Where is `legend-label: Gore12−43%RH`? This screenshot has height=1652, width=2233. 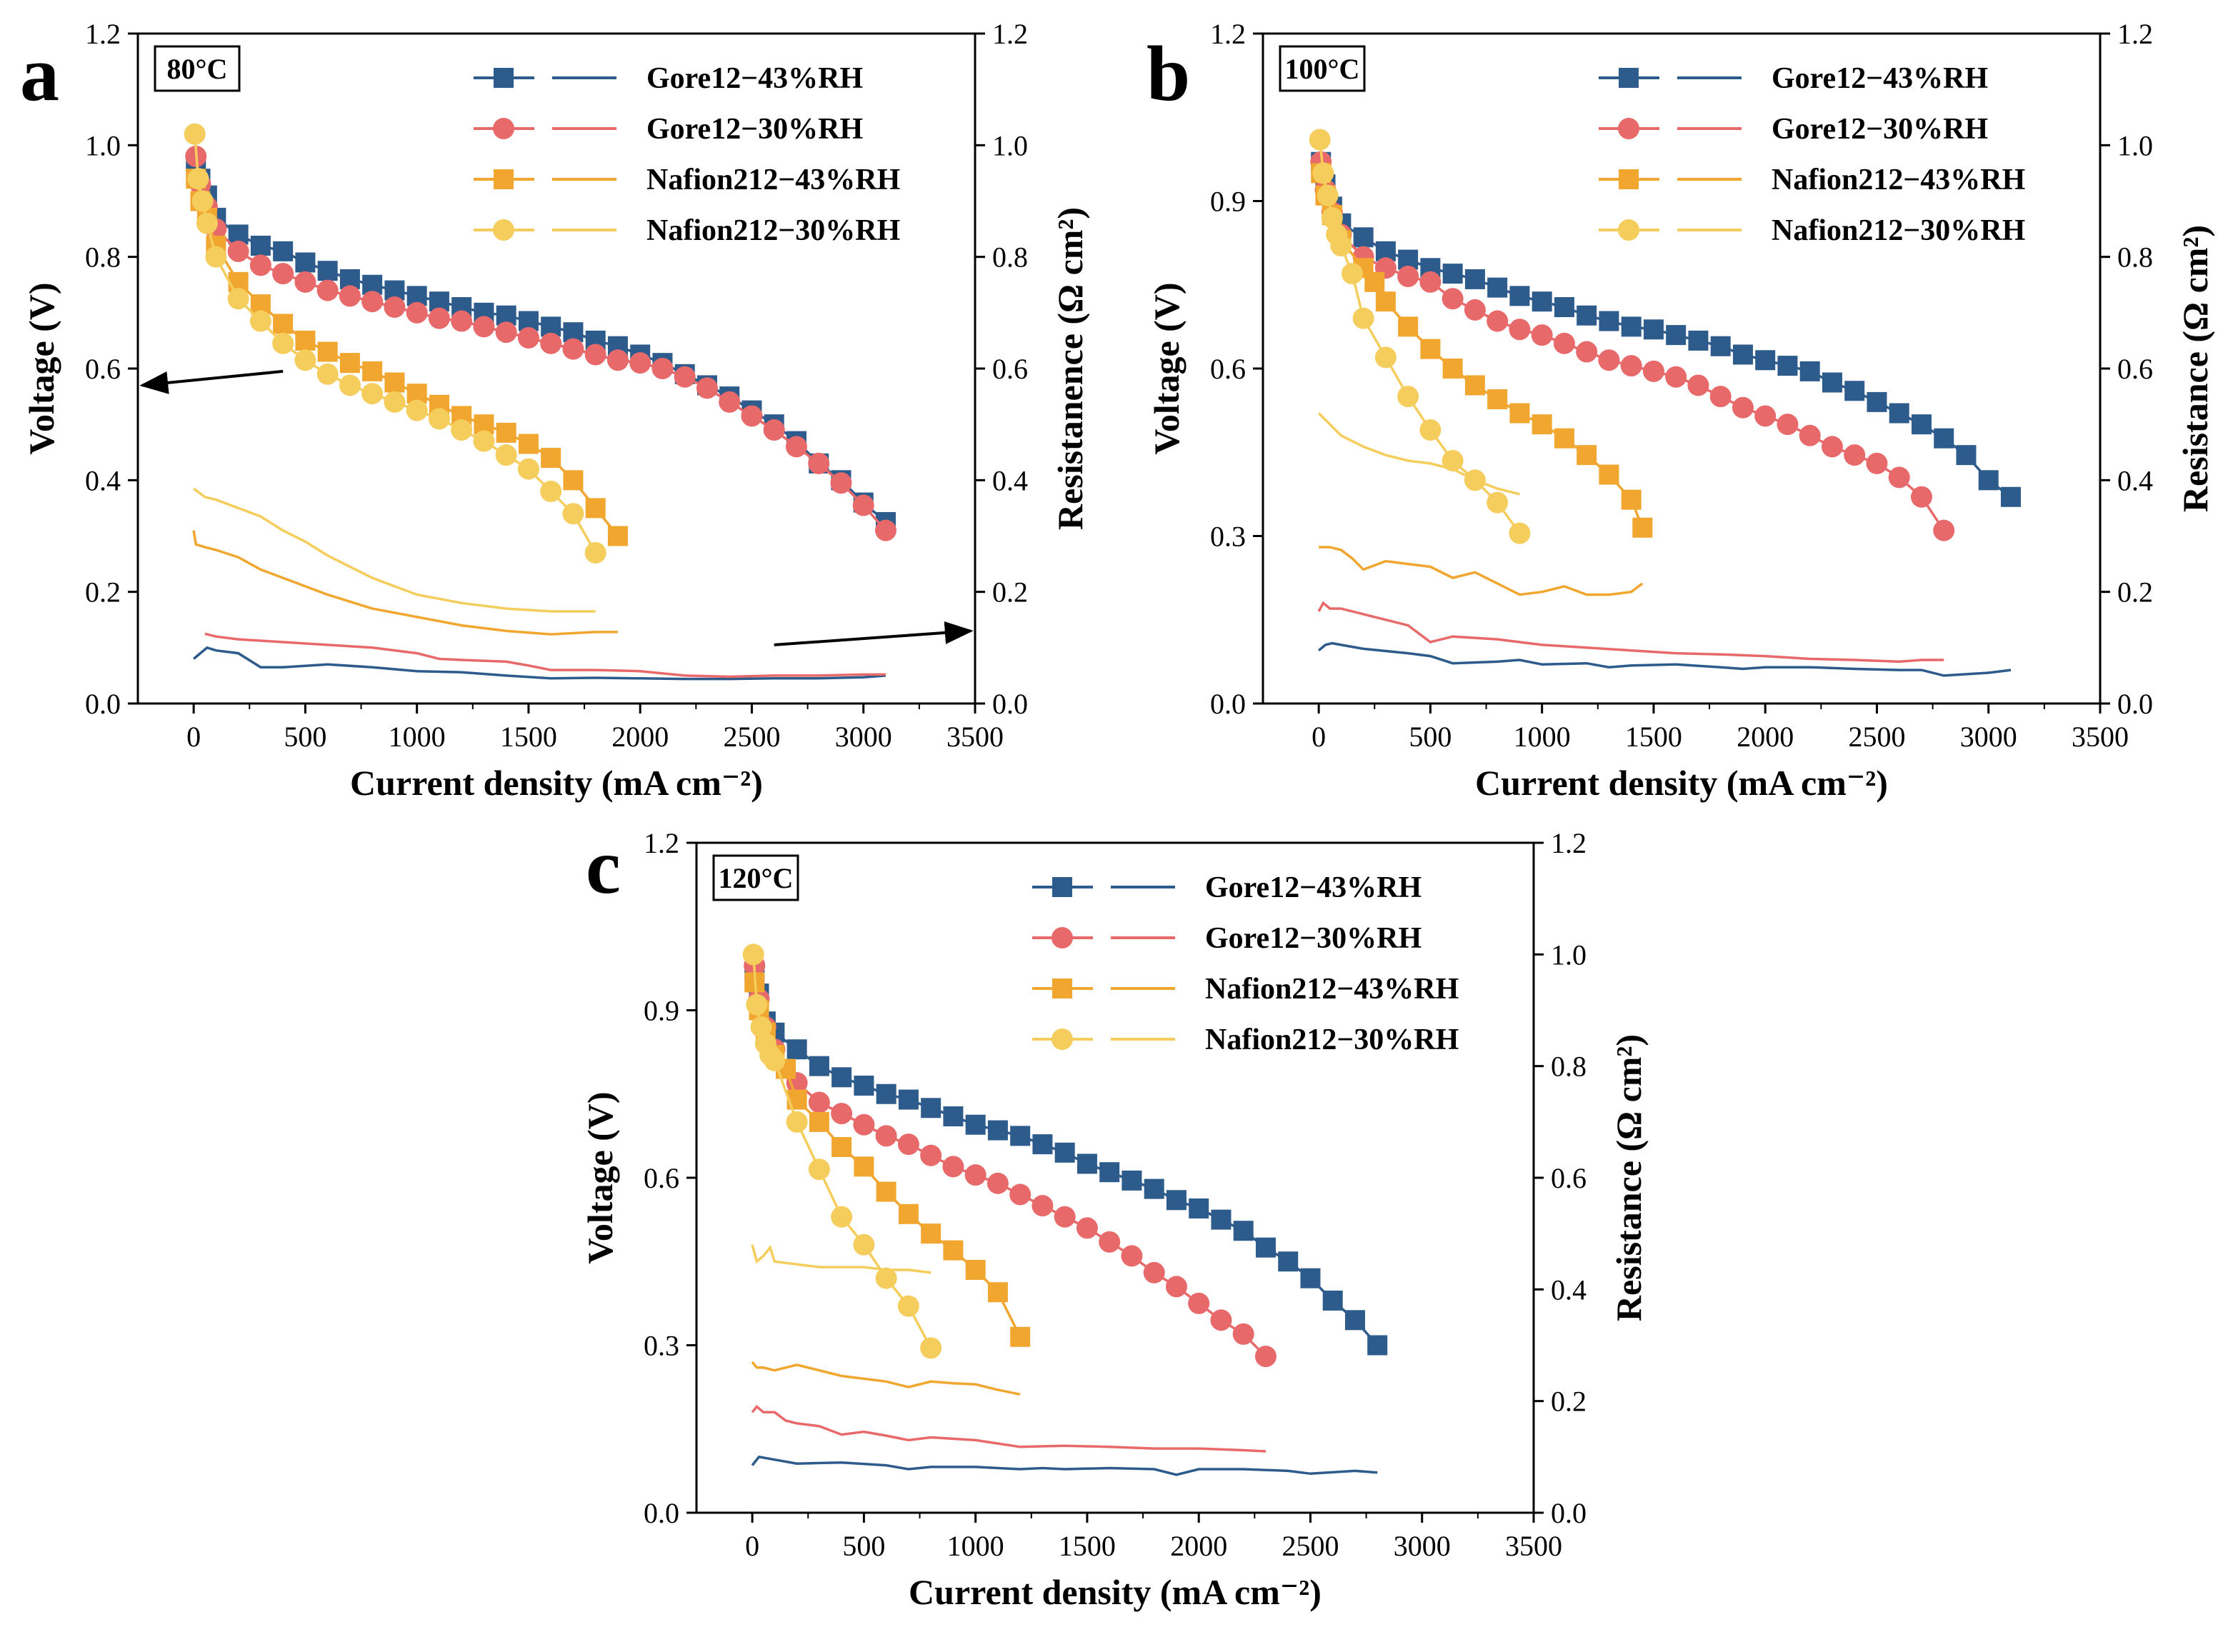 legend-label: Gore12−43%RH is located at coordinates (754, 78).